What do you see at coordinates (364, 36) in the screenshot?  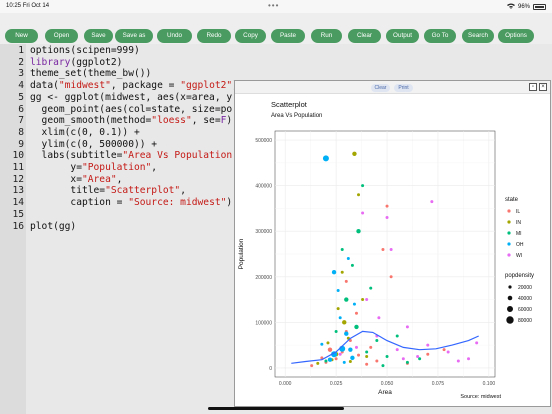 I see `toolbar-clear-button: Clear` at bounding box center [364, 36].